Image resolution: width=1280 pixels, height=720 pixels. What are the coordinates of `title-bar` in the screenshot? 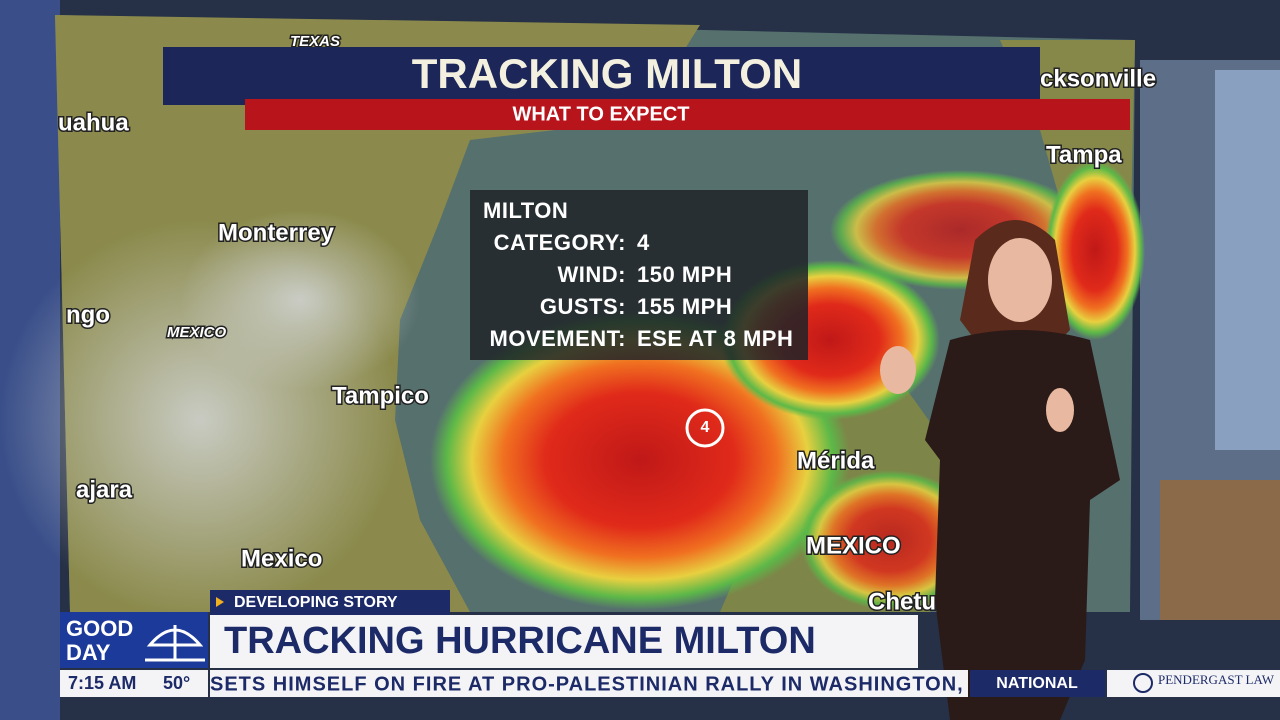 It's located at (601, 76).